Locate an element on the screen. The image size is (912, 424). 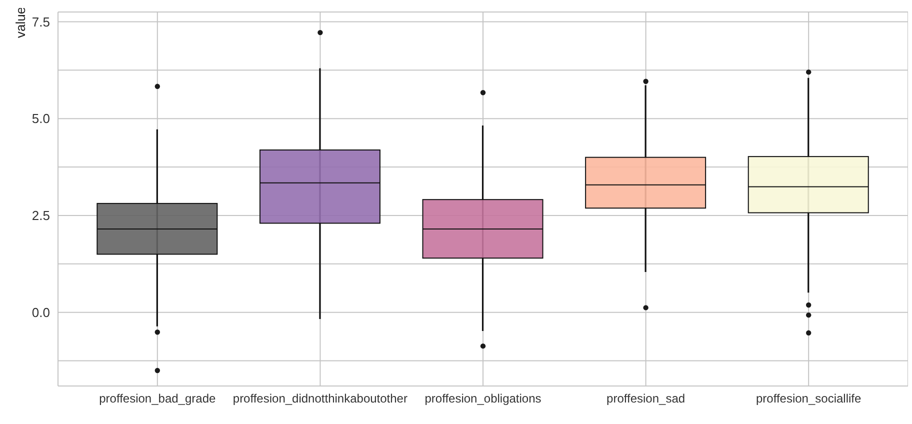
x-tick-label: proffesion_sad is located at coordinates (646, 399).